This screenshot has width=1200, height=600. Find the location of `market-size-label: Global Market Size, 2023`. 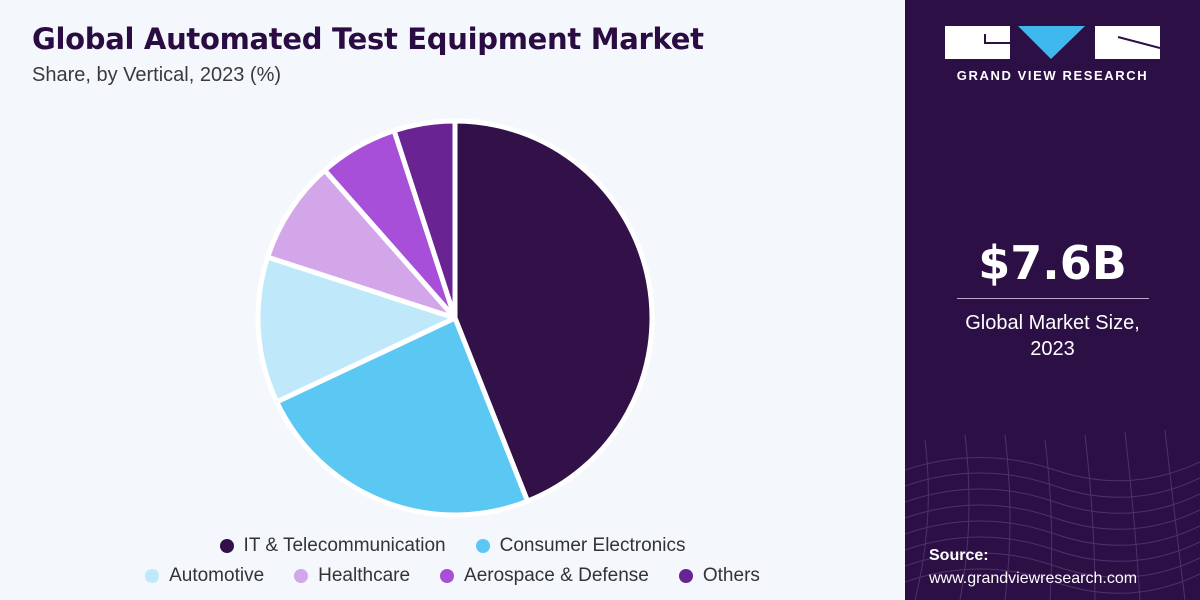

market-size-label: Global Market Size, 2023 is located at coordinates (1052, 336).